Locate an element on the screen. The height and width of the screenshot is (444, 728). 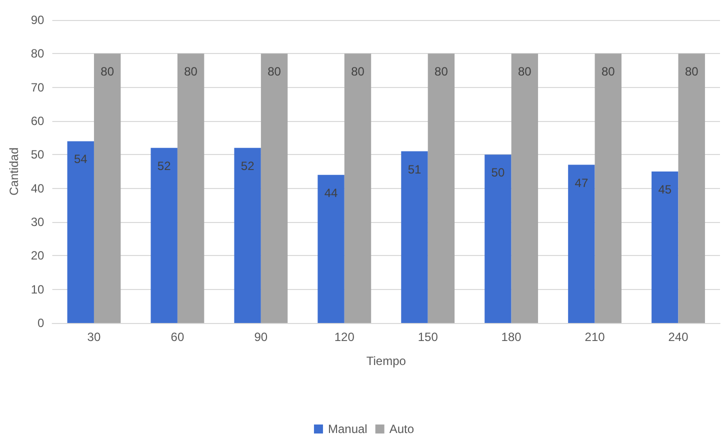
data-label: 50 is located at coordinates (498, 173).